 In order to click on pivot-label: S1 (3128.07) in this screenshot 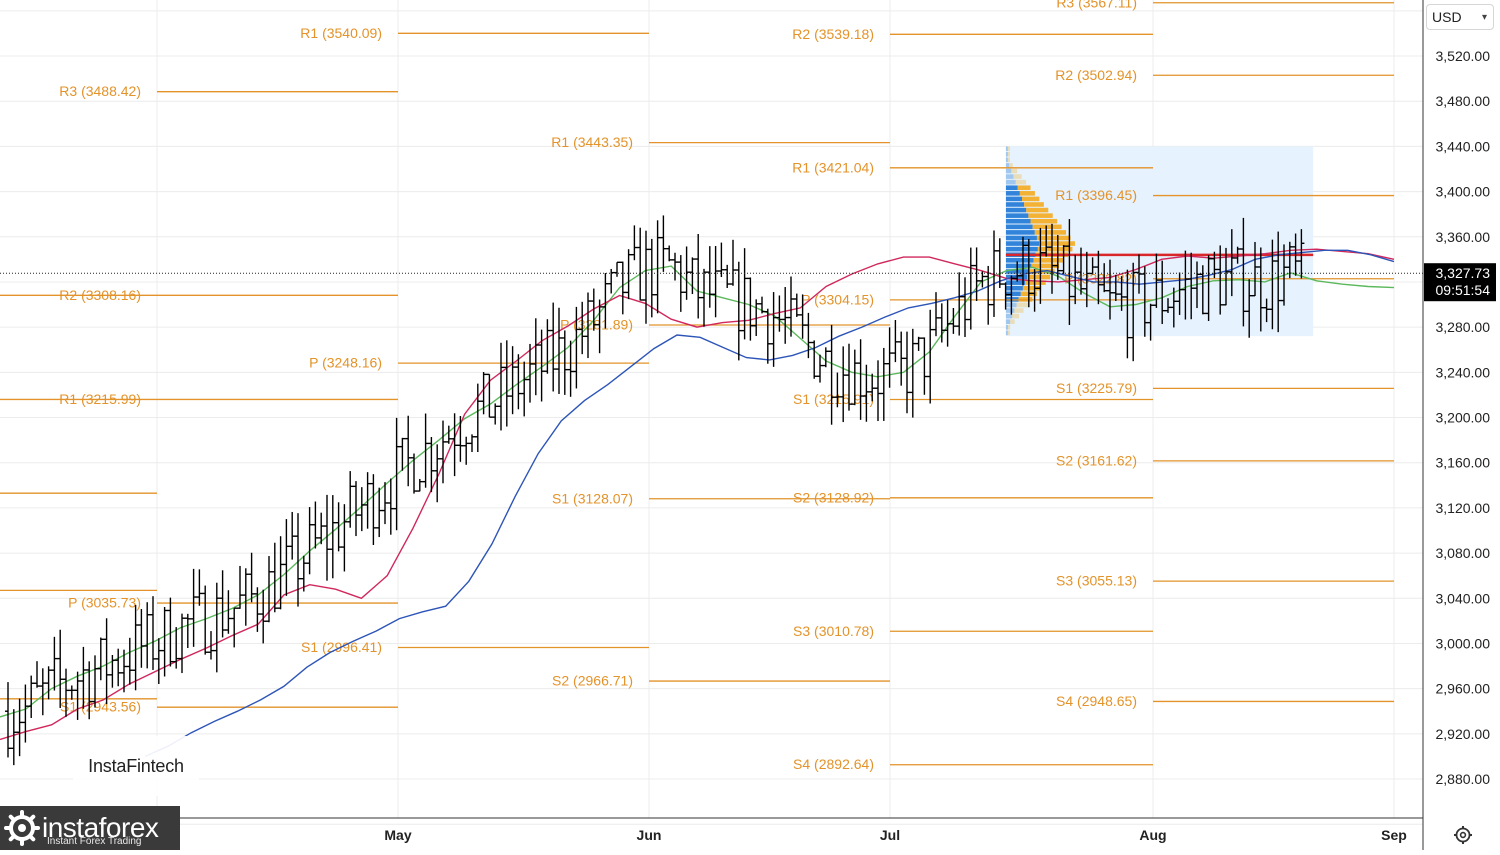, I will do `click(592, 498)`.